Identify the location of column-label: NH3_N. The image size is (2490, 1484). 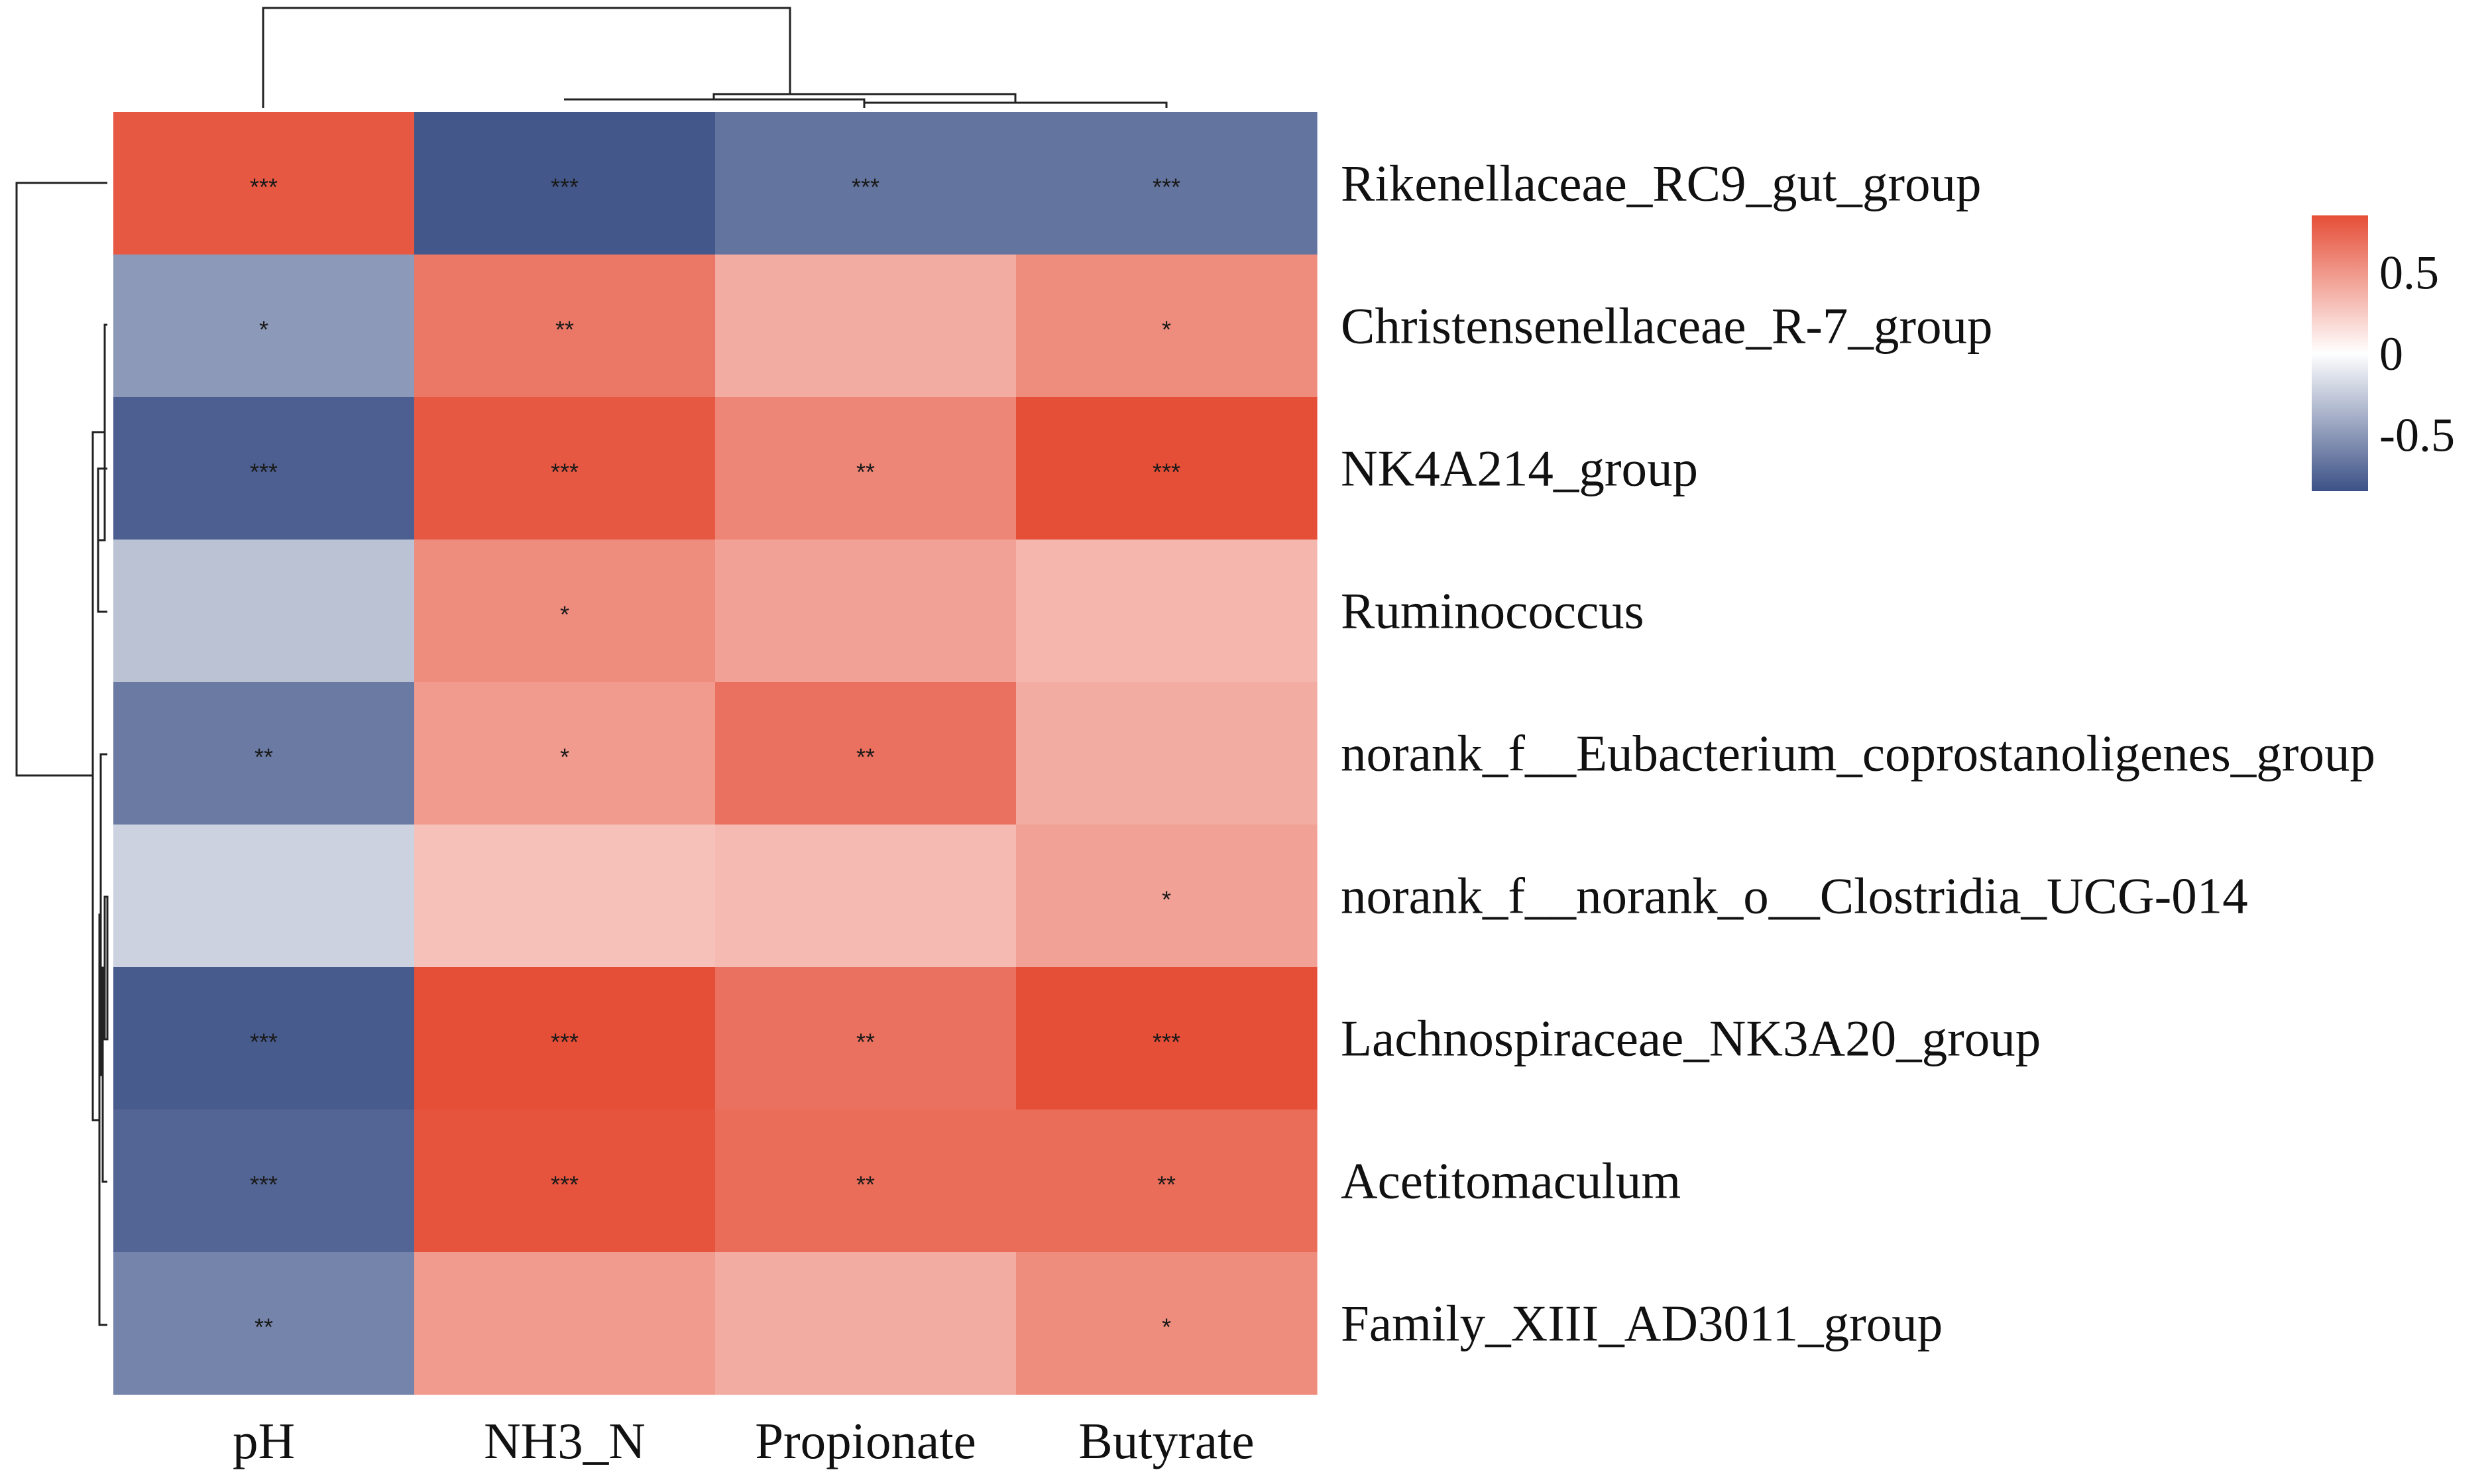
(565, 1440).